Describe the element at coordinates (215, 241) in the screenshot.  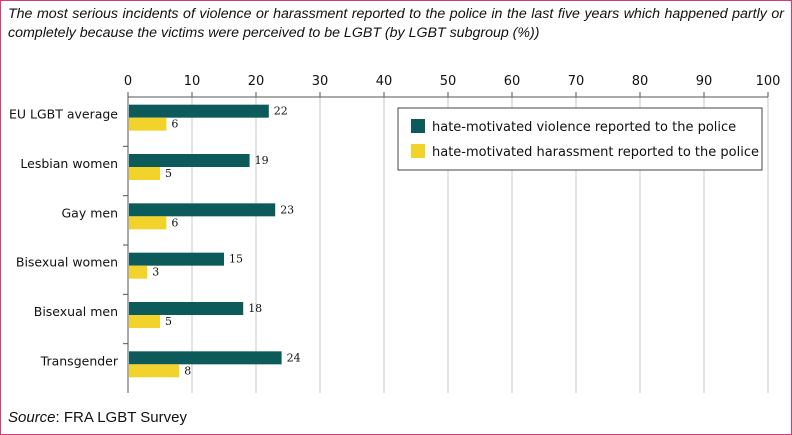
I see `bars: 22 6 19 5 23 6 15 3 18 5 24 8` at that location.